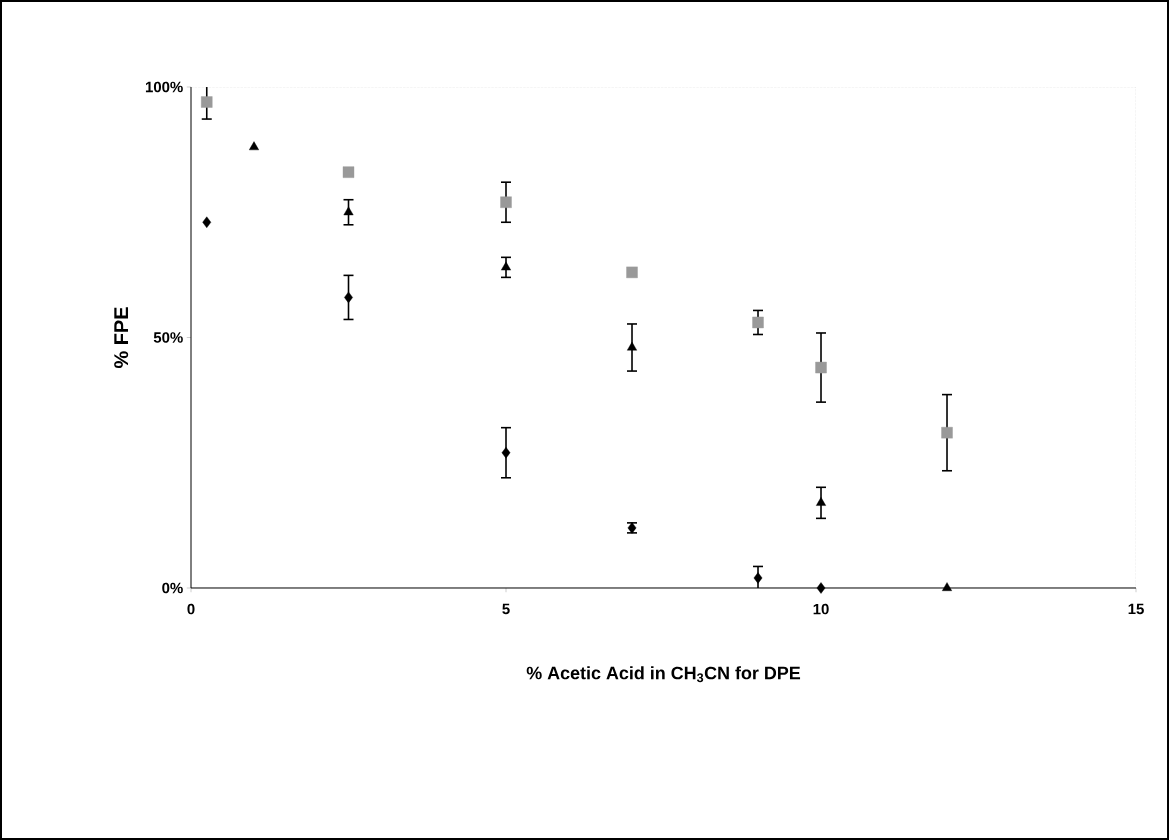 The image size is (1169, 840). I want to click on x-tick-label: 5, so click(506, 609).